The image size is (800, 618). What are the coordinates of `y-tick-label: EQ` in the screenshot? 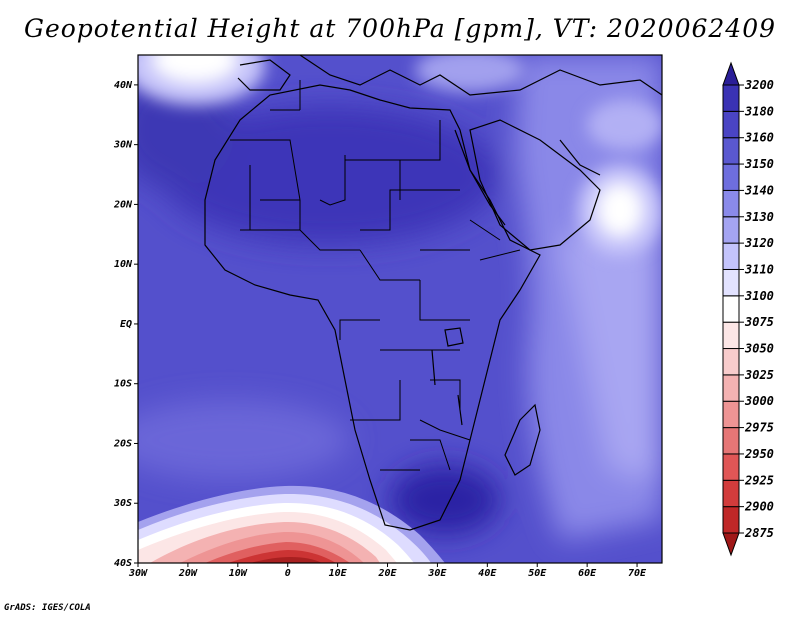 It's located at (126, 324).